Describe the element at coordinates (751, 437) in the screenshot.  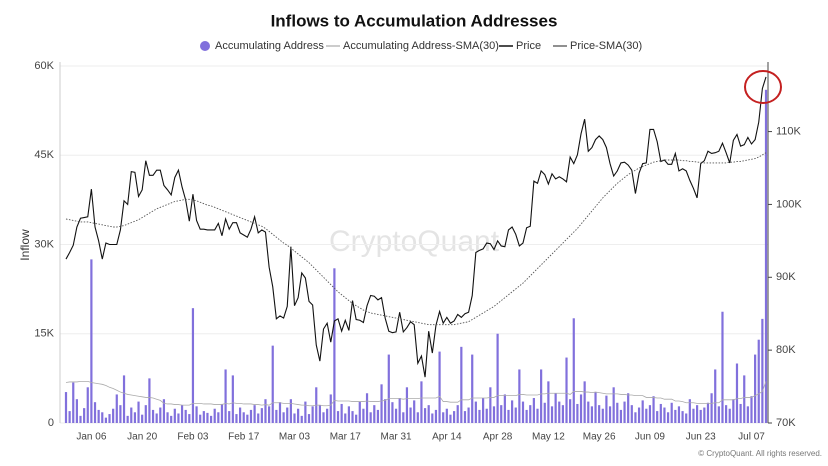
I see `x-tick-label: Jul 07` at that location.